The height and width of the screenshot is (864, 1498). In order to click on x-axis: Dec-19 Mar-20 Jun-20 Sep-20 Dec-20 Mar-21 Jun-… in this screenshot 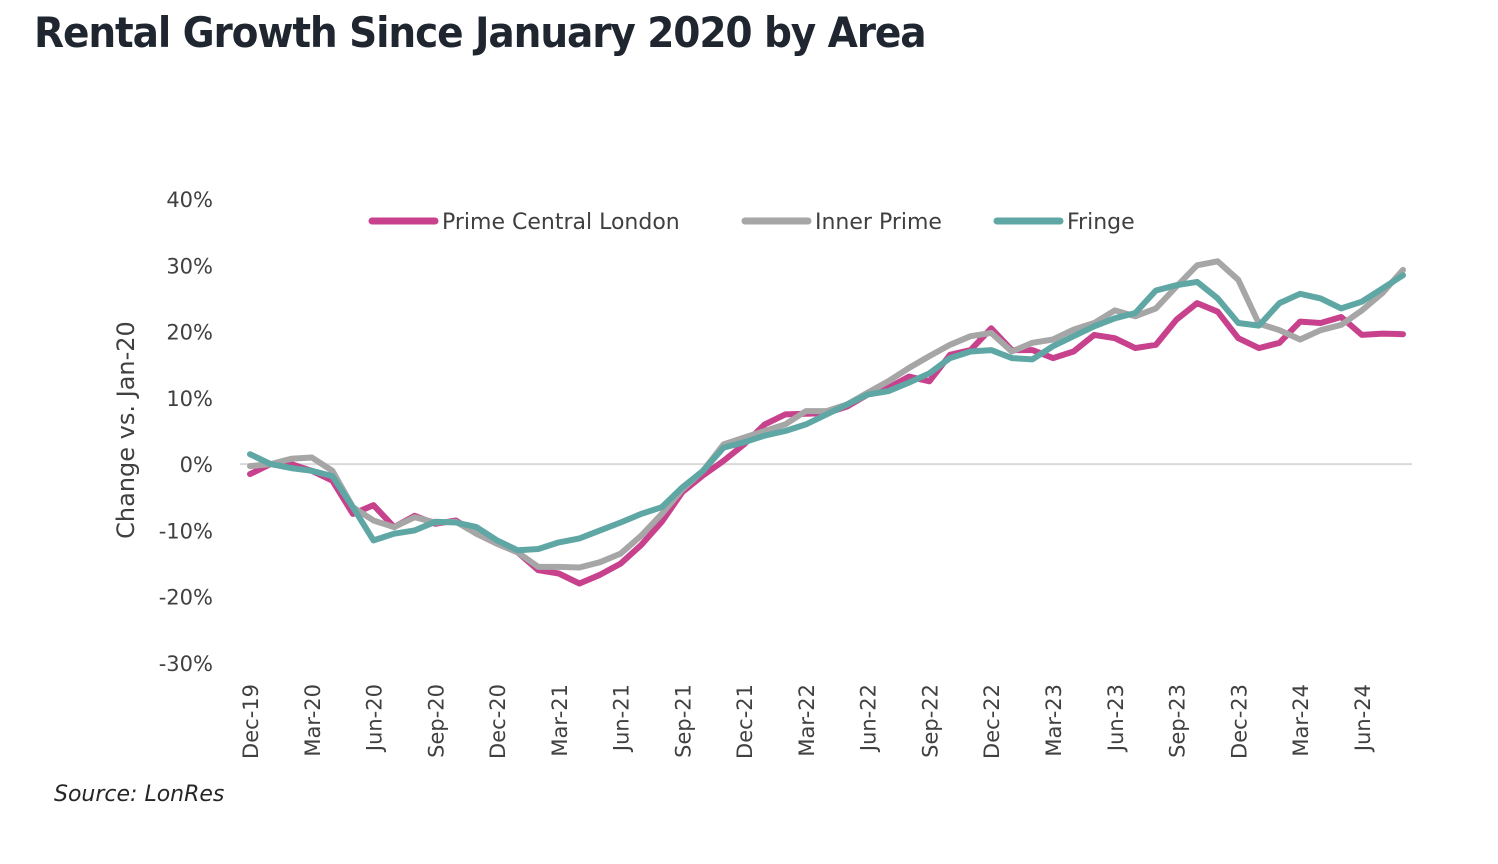, I will do `click(807, 721)`.